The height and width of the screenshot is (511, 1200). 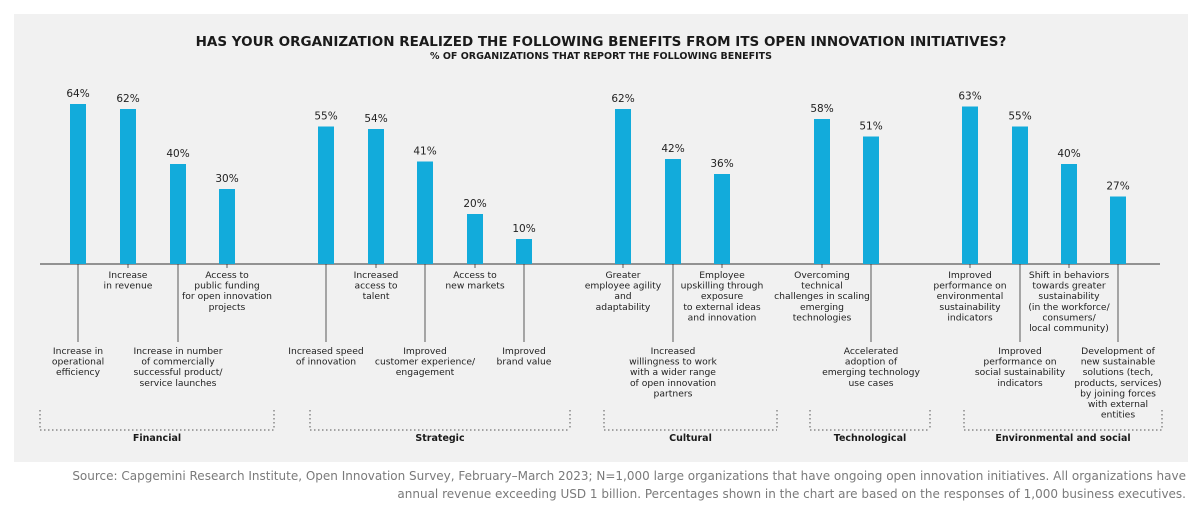 What do you see at coordinates (673, 383) in the screenshot?
I see `category-label-line: of open innovation` at bounding box center [673, 383].